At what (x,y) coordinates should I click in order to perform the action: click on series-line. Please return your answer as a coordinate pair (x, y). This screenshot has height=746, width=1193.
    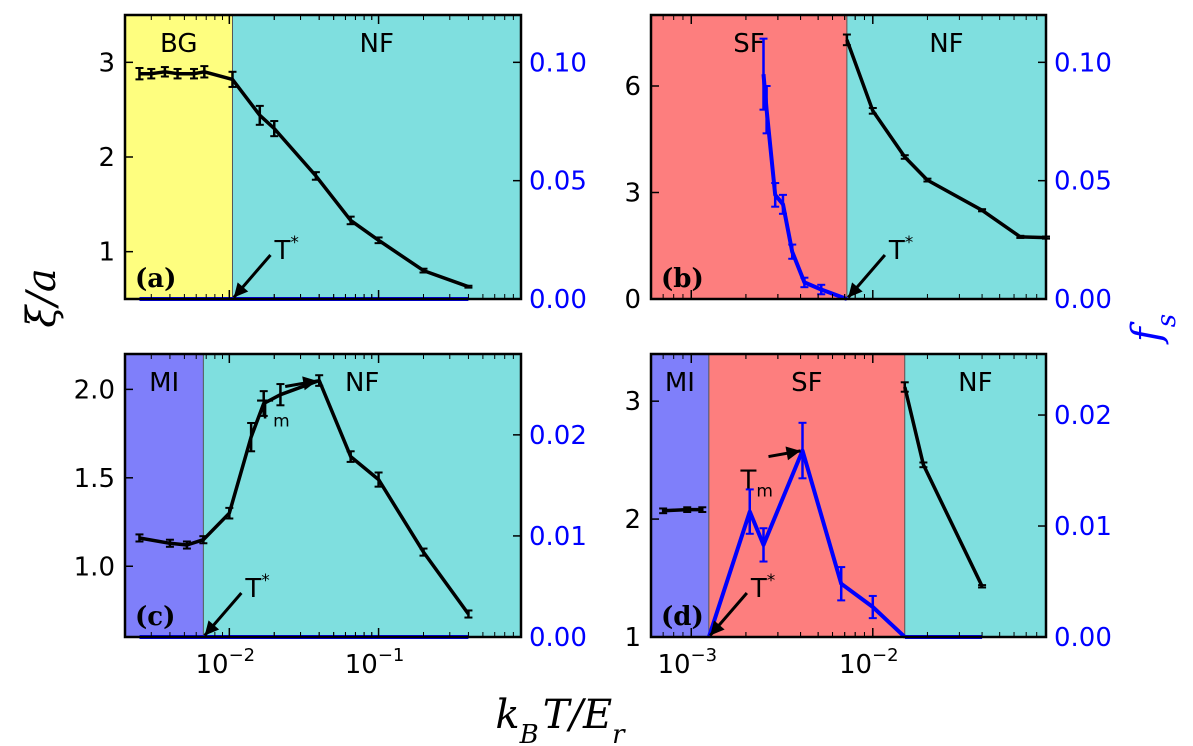
    Looking at the image, I should click on (804, 187).